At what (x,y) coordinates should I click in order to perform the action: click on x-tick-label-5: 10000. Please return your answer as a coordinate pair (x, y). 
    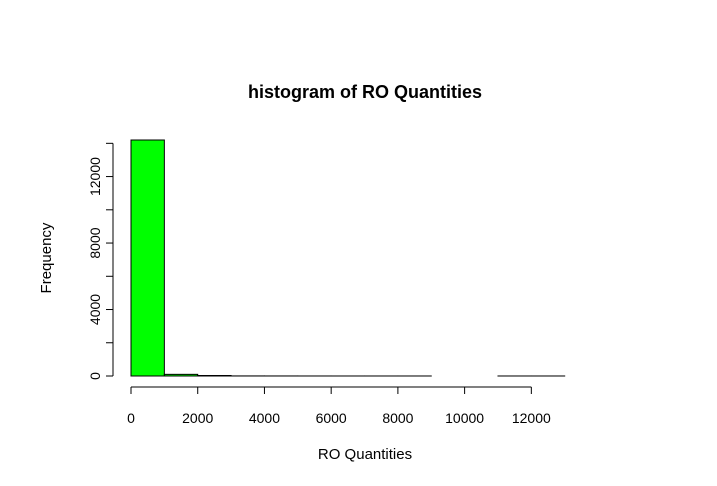
    Looking at the image, I should click on (464, 418).